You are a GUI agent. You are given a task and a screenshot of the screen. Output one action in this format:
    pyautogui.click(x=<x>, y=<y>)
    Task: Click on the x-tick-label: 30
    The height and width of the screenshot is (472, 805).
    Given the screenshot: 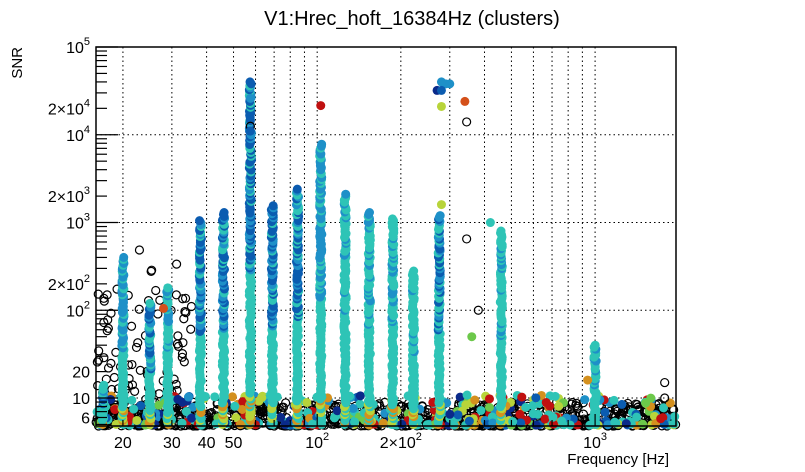 What is the action you would take?
    pyautogui.click(x=172, y=443)
    